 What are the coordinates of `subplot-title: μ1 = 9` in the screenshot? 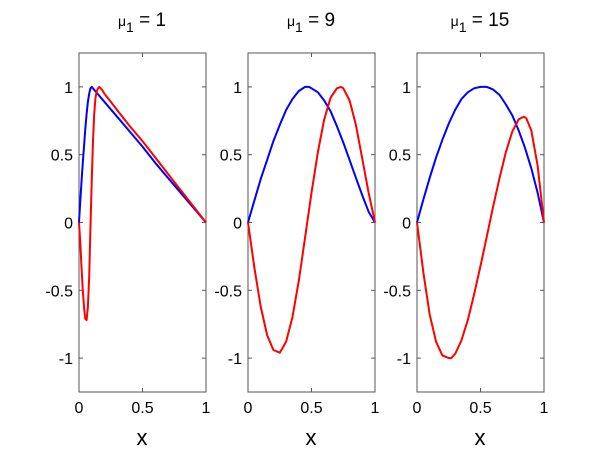 It's located at (311, 22).